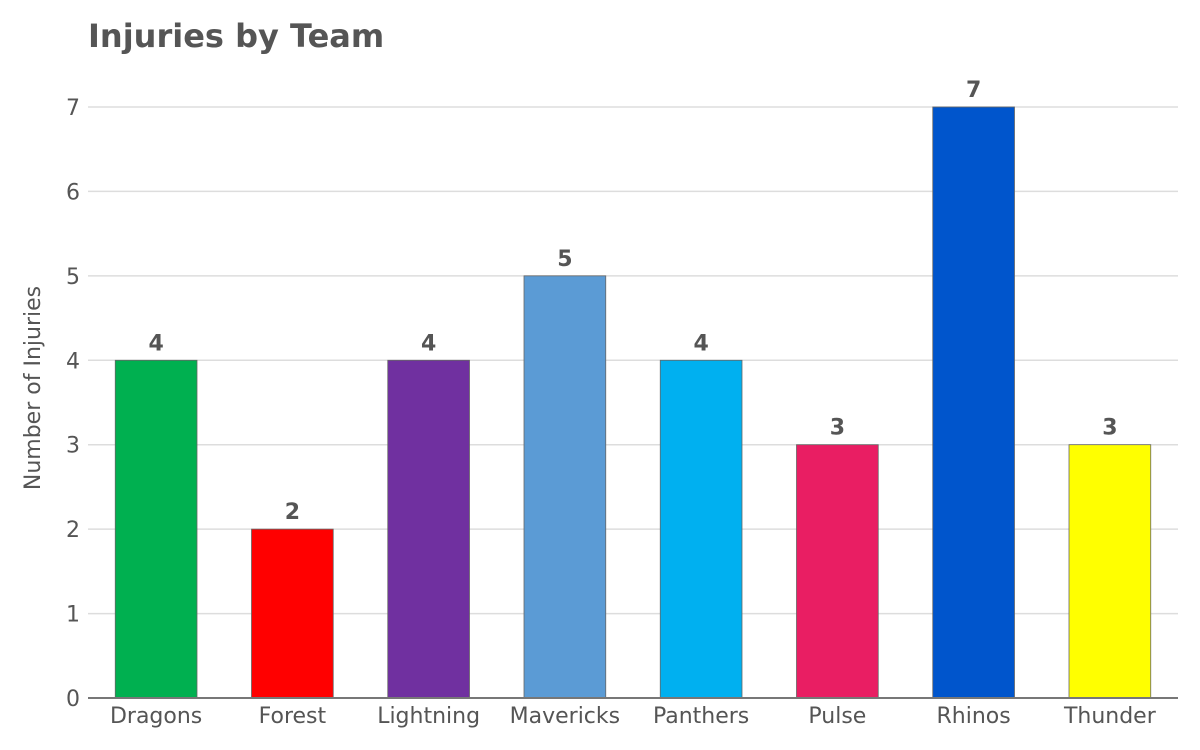 The width and height of the screenshot is (1200, 750). I want to click on data-label: 2, so click(292, 512).